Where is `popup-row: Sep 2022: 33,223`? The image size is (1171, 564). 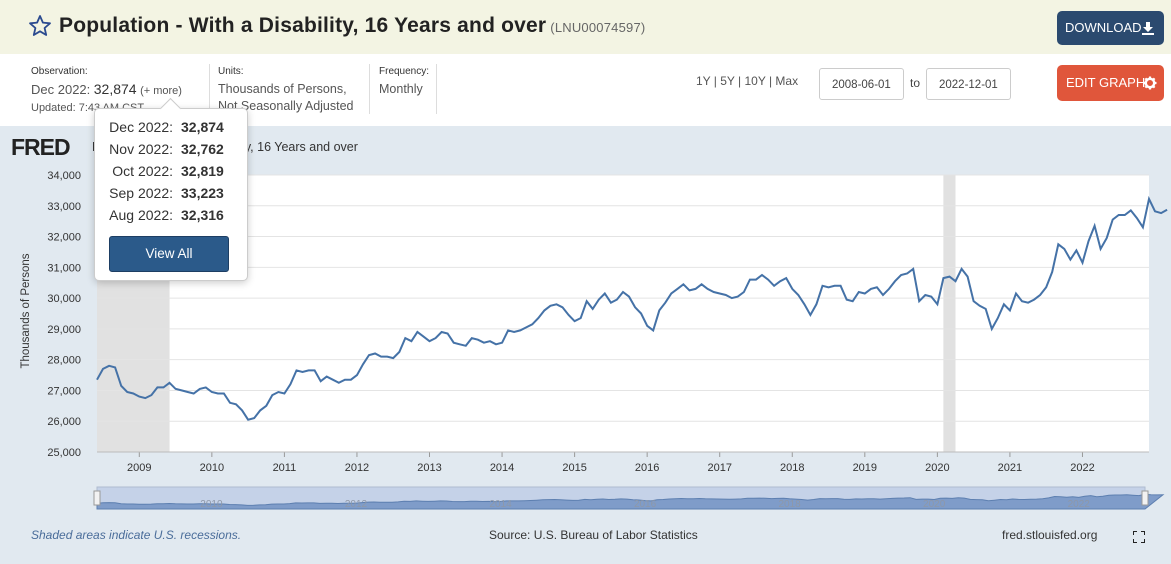 popup-row: Sep 2022: 33,223 is located at coordinates (165, 193).